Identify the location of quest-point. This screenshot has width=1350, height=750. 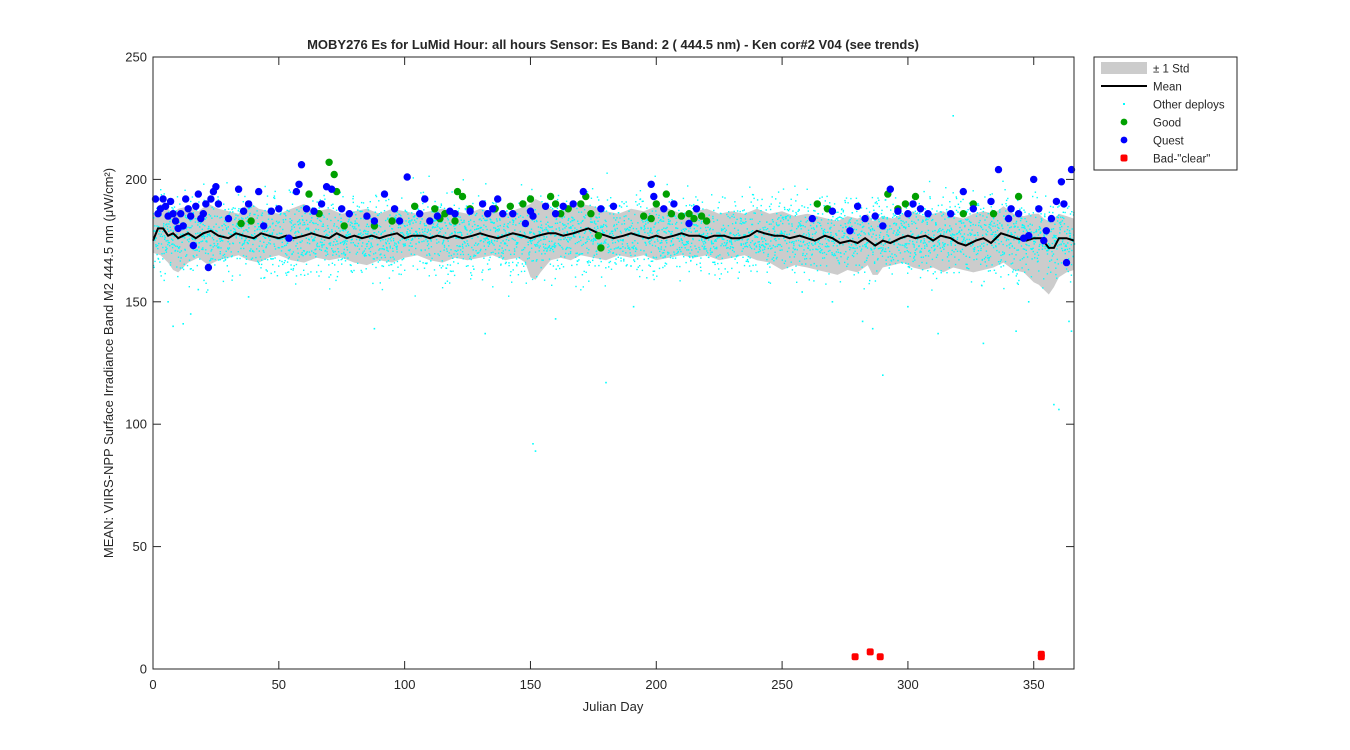
(173, 214).